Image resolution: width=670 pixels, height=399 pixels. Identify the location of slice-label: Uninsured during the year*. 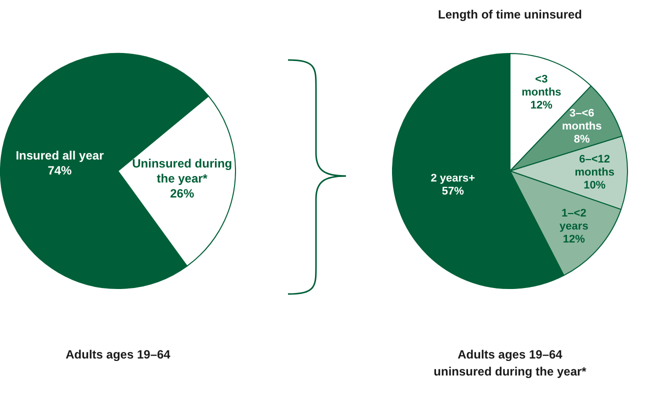
(182, 171).